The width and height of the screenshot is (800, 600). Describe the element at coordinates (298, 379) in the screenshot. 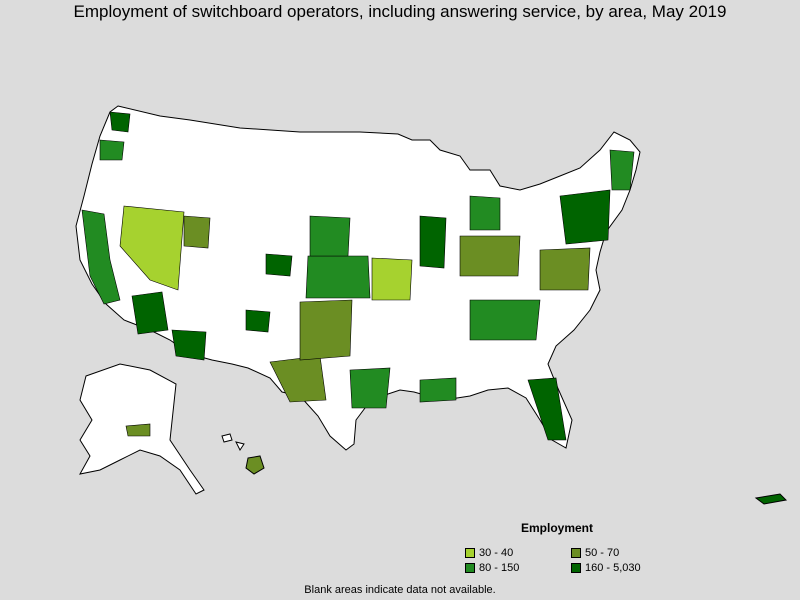

I see `area-texas-west` at that location.